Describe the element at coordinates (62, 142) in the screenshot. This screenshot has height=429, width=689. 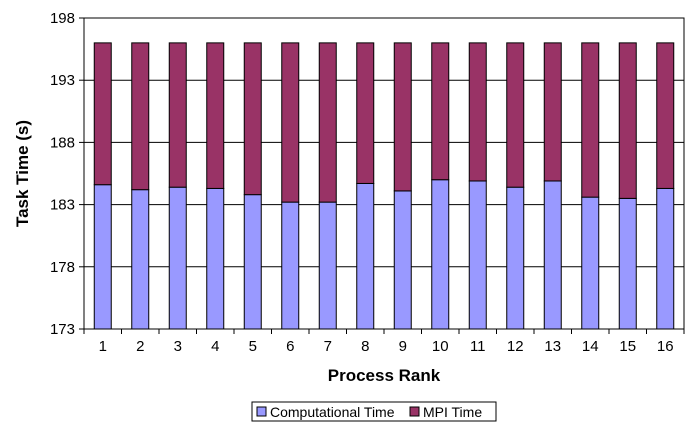
I see `y-tick-label: 188` at that location.